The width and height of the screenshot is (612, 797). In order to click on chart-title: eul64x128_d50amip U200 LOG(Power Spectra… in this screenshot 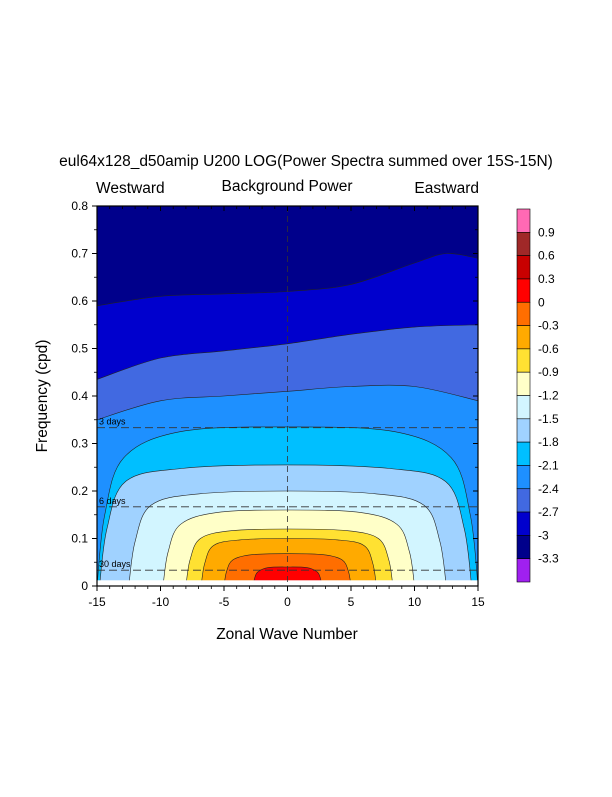, I will do `click(306, 161)`.